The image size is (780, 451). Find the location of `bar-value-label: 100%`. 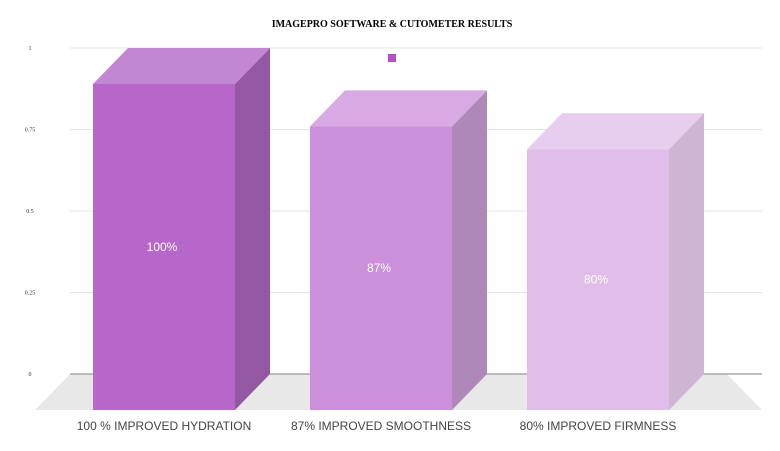

bar-value-label: 100% is located at coordinates (162, 247).